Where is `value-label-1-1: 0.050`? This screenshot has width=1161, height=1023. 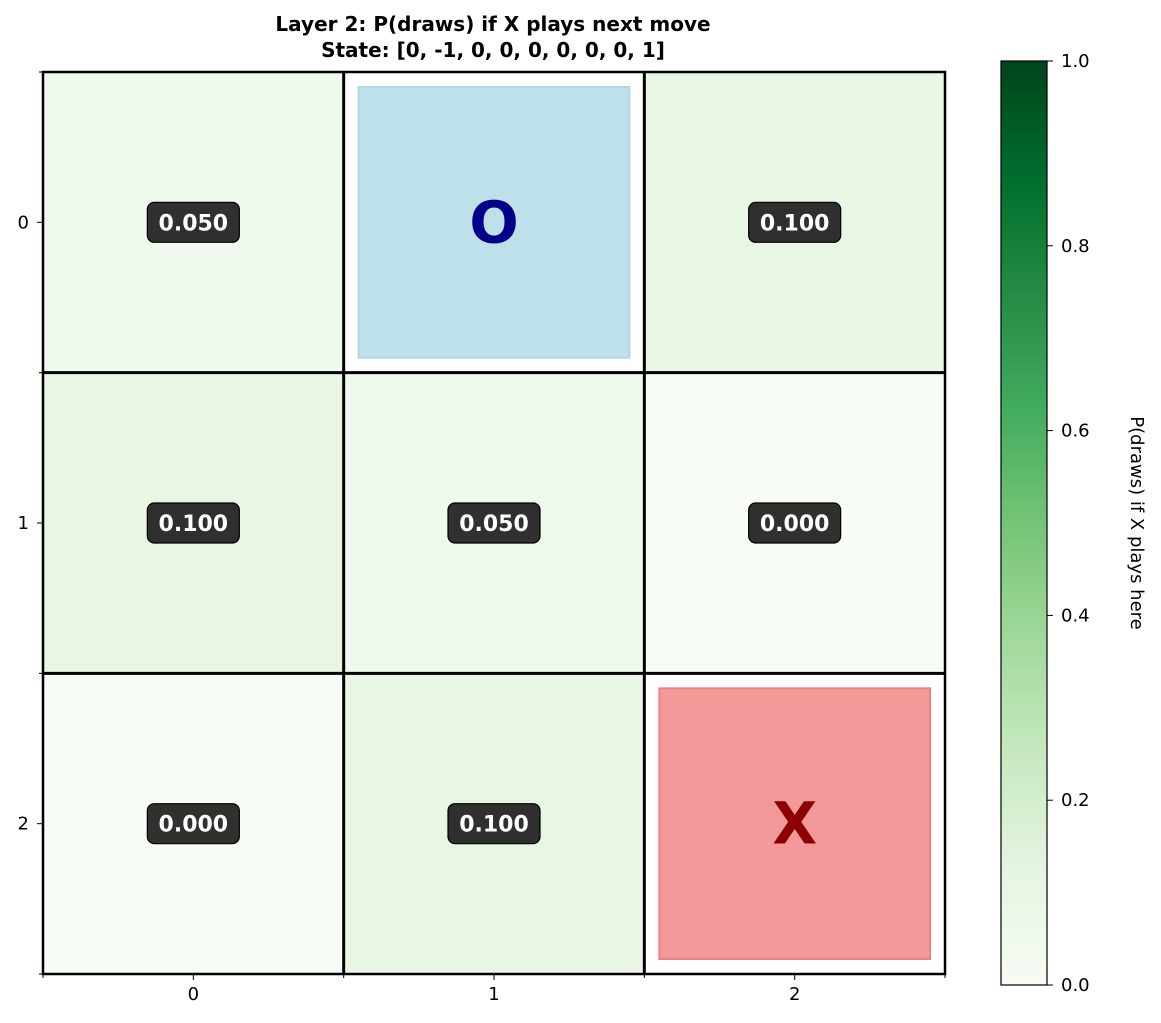
value-label-1-1: 0.050 is located at coordinates (494, 524).